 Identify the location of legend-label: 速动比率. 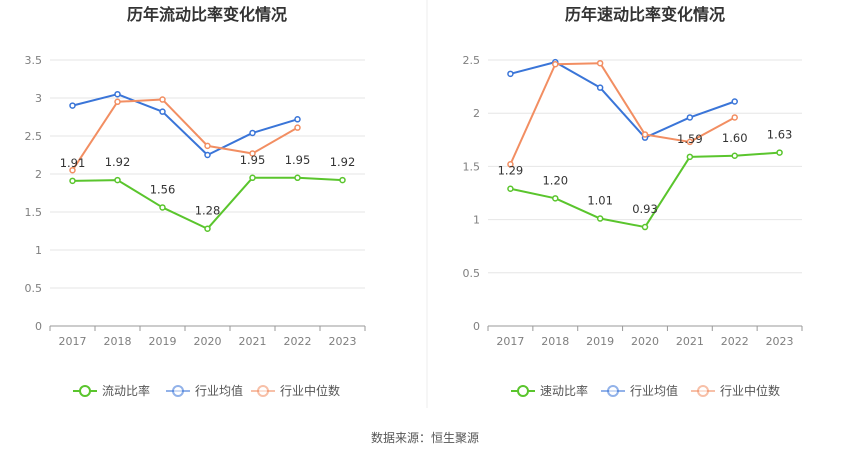
(564, 390).